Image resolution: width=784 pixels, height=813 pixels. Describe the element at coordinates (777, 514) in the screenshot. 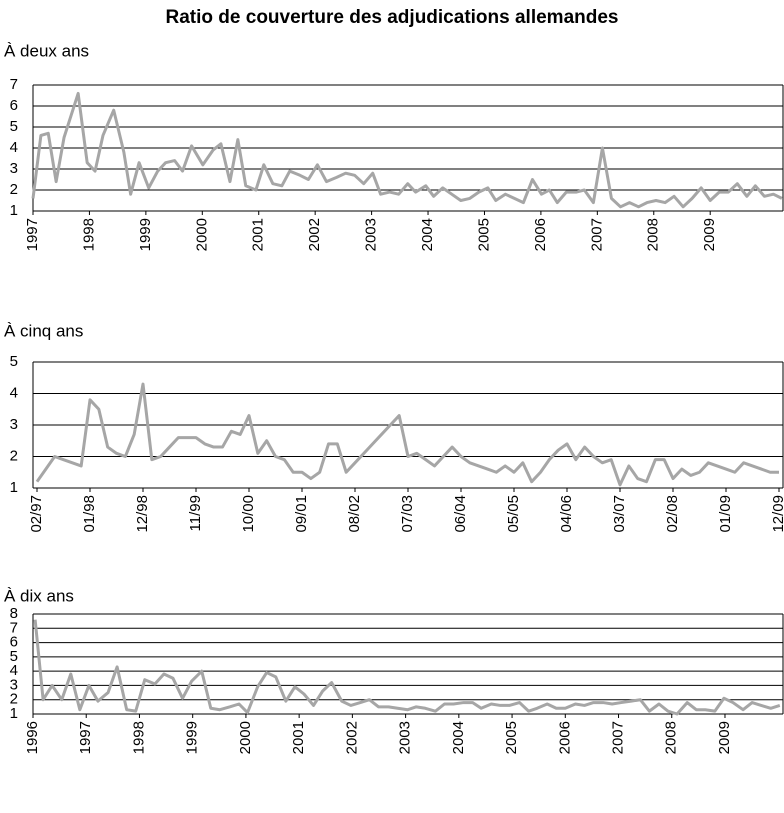

I see `x-tick-label: 12/09` at that location.